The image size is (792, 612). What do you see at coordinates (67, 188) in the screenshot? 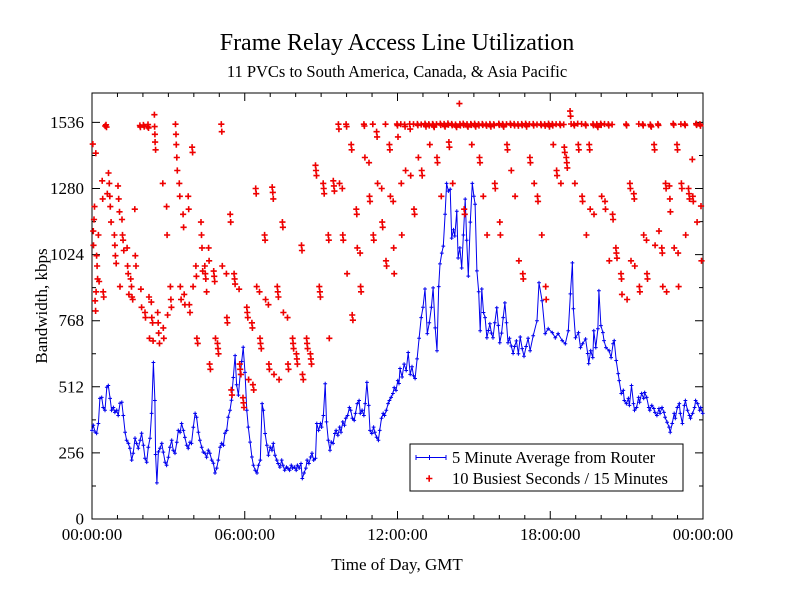
I see `y-tick-label: 1280` at bounding box center [67, 188].